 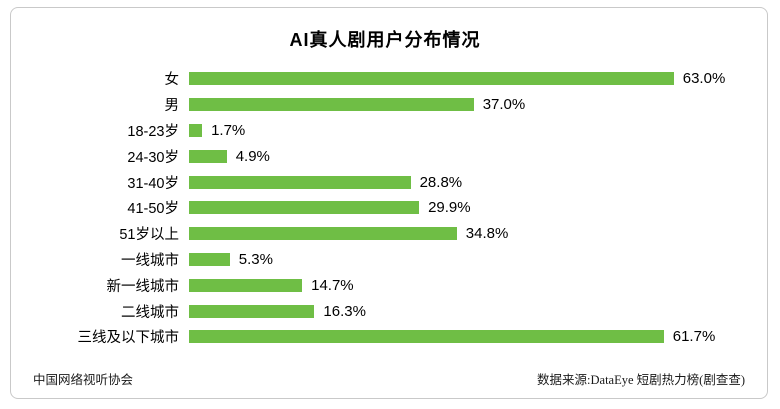 I want to click on bar-track: 4.9%, so click(x=465, y=156).